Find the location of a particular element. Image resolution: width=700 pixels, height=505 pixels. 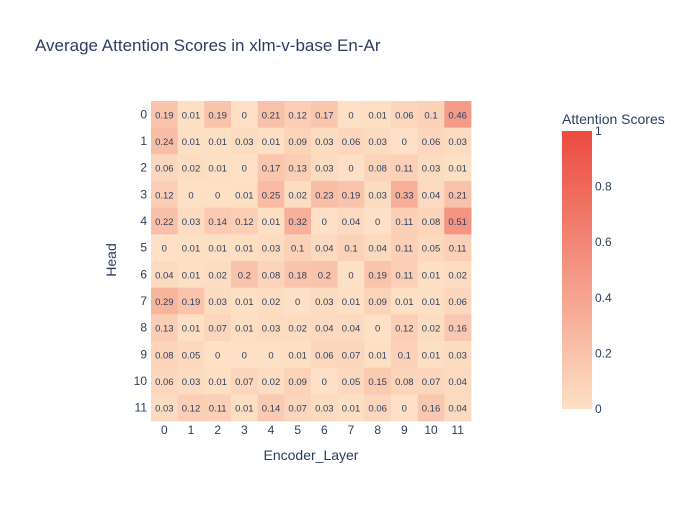

x-tick-label: 4 is located at coordinates (271, 430).